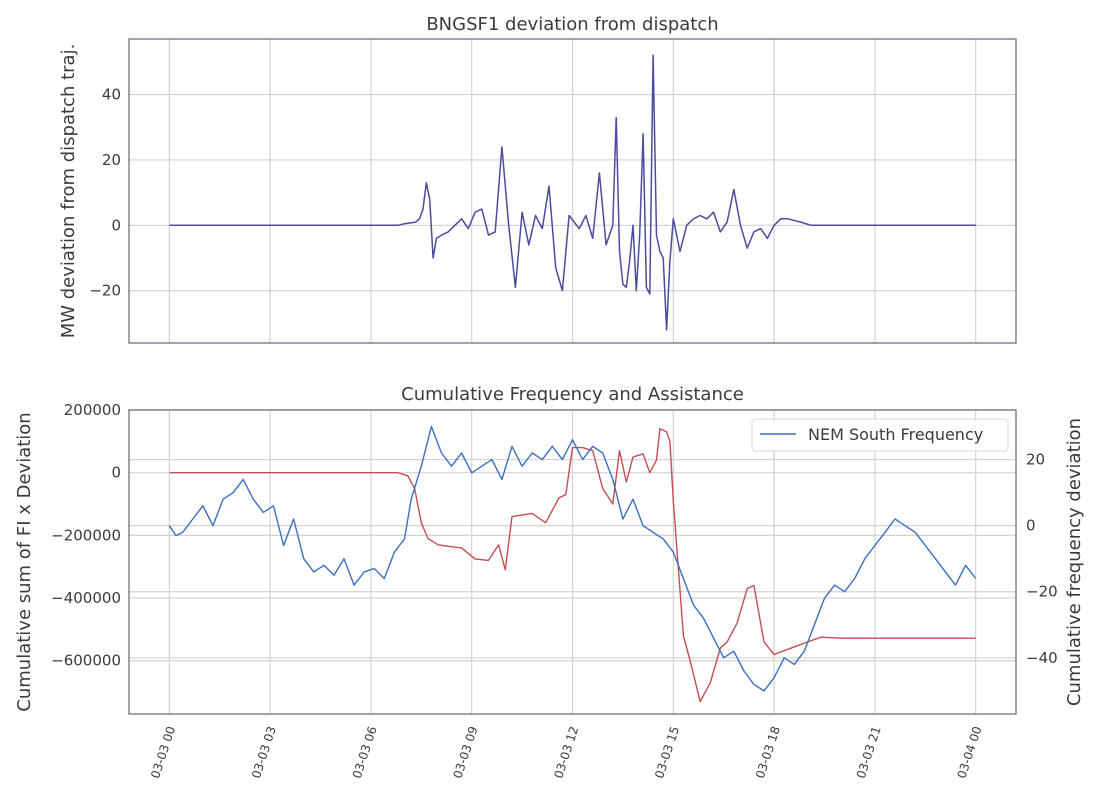 The image size is (1100, 805). Describe the element at coordinates (365, 753) in the screenshot. I see `x-tick-label: 03-03 06` at that location.